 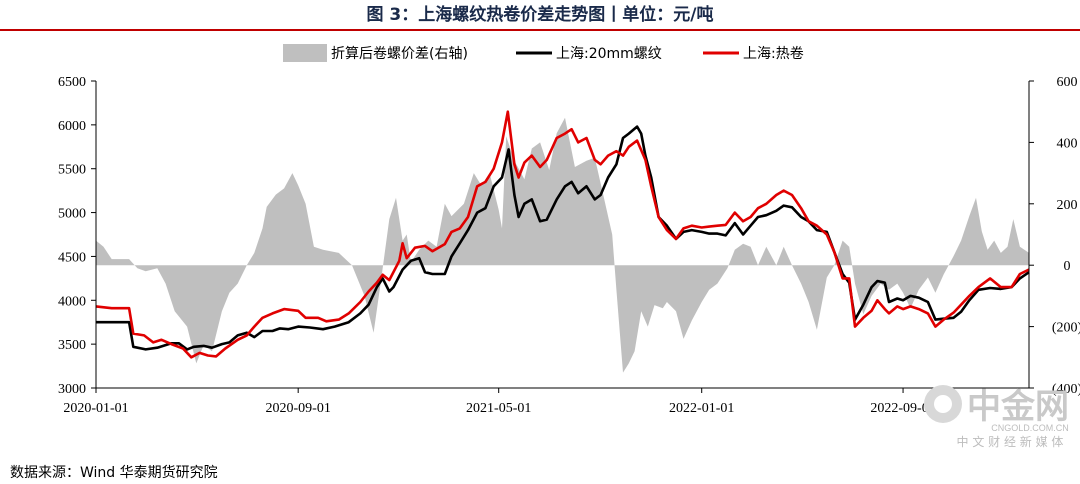 I want to click on watermark-logo-inner-icon, so click(x=943, y=404).